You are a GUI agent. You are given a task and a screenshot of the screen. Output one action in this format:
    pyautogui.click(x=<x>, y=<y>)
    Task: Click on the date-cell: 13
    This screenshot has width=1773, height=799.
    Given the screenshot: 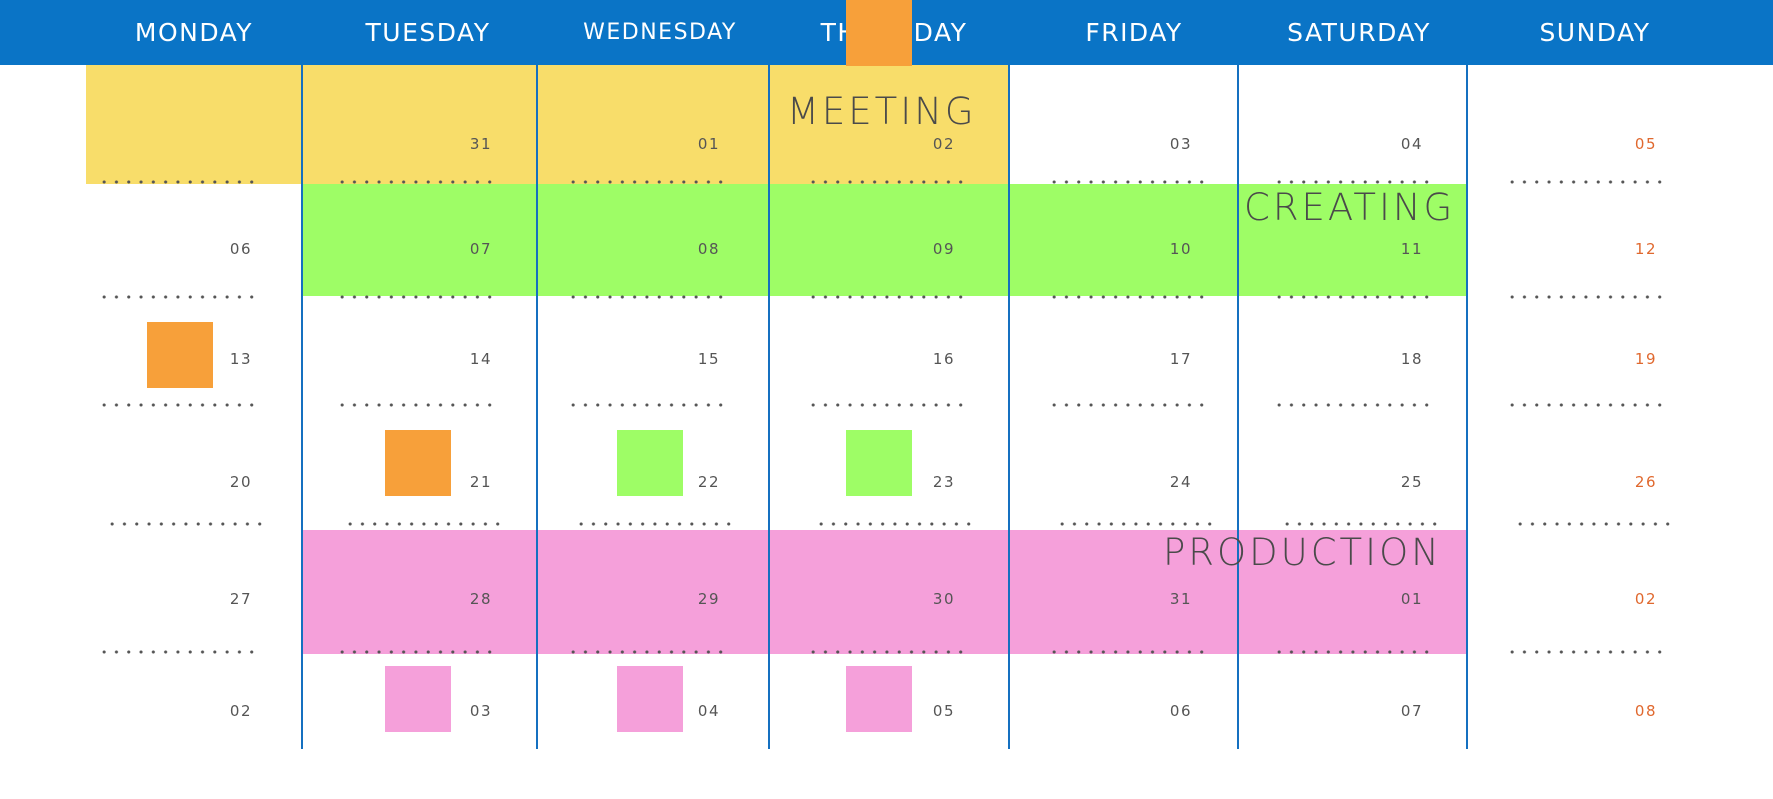 What is the action you would take?
    pyautogui.click(x=240, y=359)
    